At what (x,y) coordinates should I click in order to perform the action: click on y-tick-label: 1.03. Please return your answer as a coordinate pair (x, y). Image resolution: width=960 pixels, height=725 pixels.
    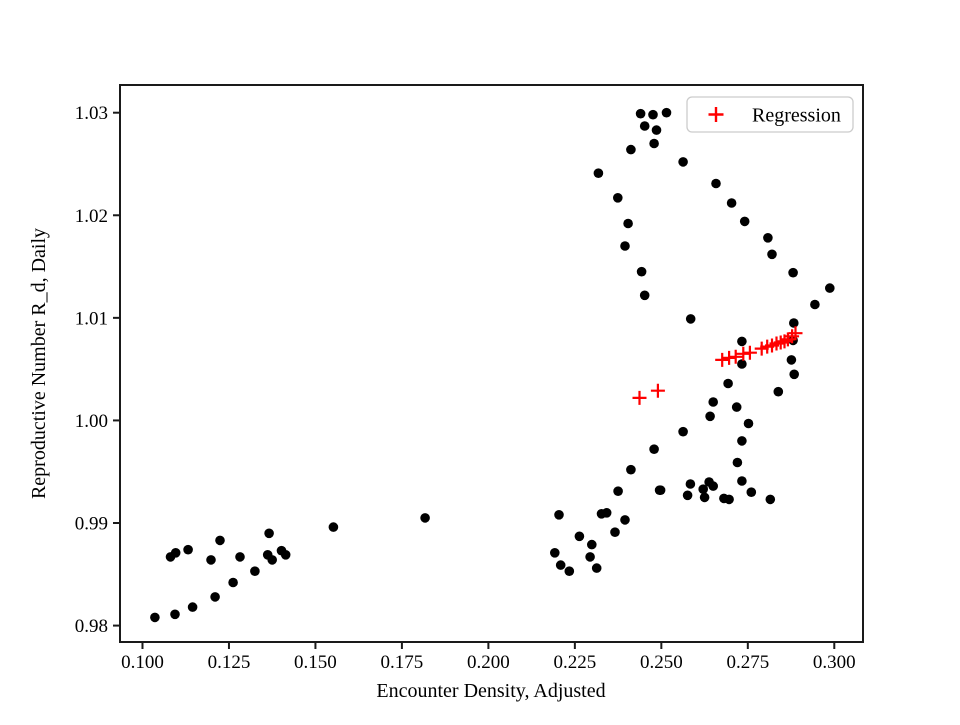
    Looking at the image, I should click on (91, 113).